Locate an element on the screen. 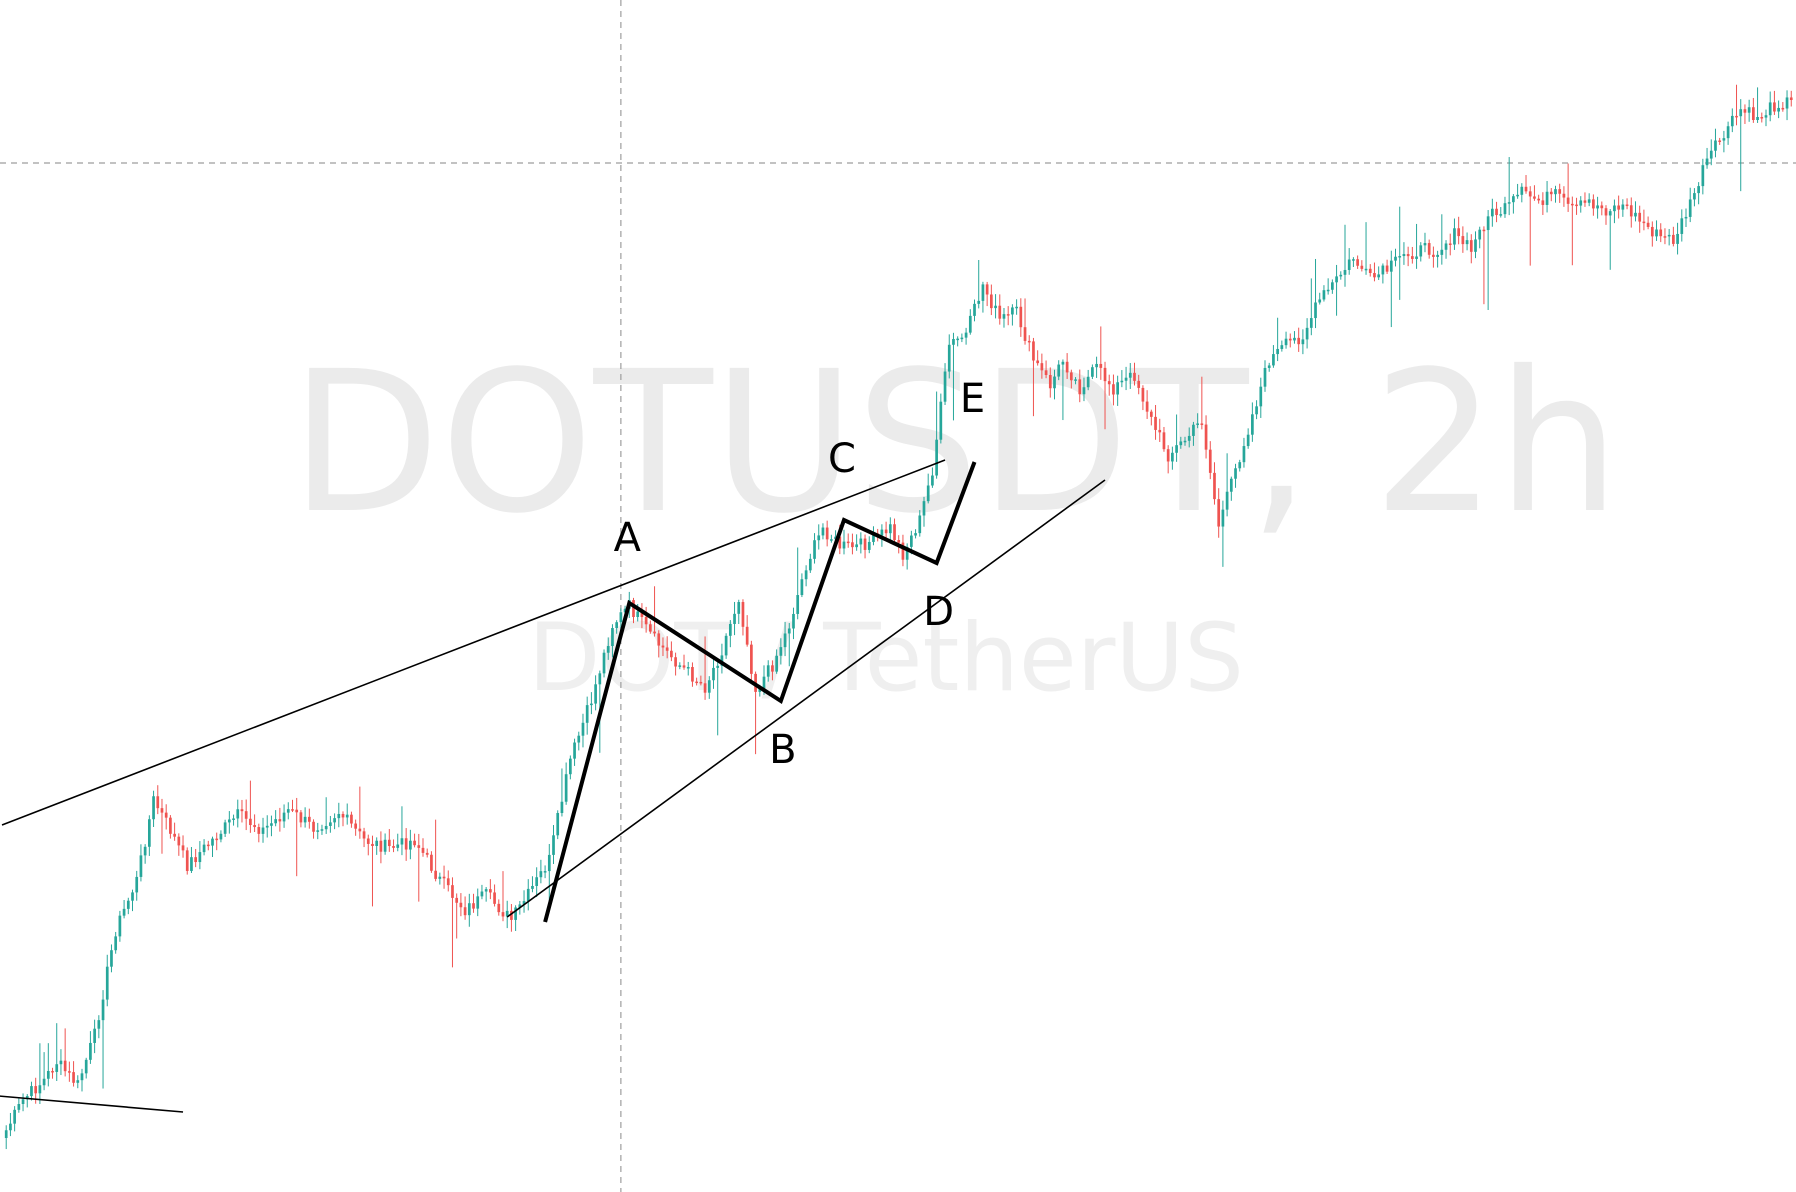 Image resolution: width=1796 pixels, height=1192 pixels. watermark-description-text: DOT / TetherUS is located at coordinates (886, 658).